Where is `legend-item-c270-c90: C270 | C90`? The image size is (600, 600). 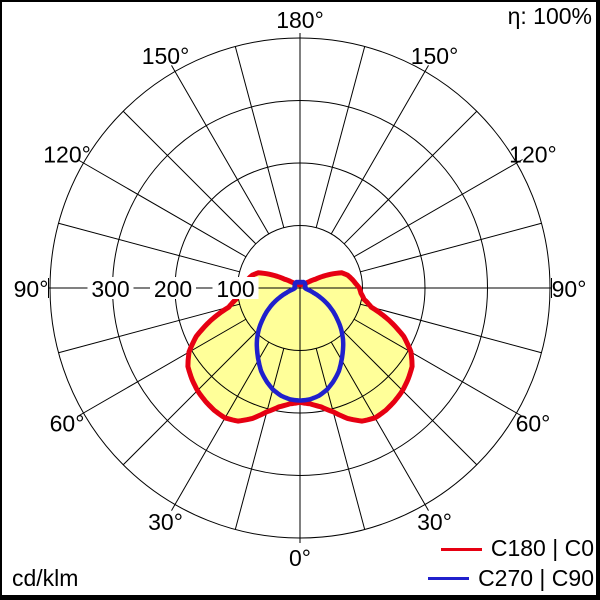 legend-item-c270-c90: C270 | C90 is located at coordinates (511, 577).